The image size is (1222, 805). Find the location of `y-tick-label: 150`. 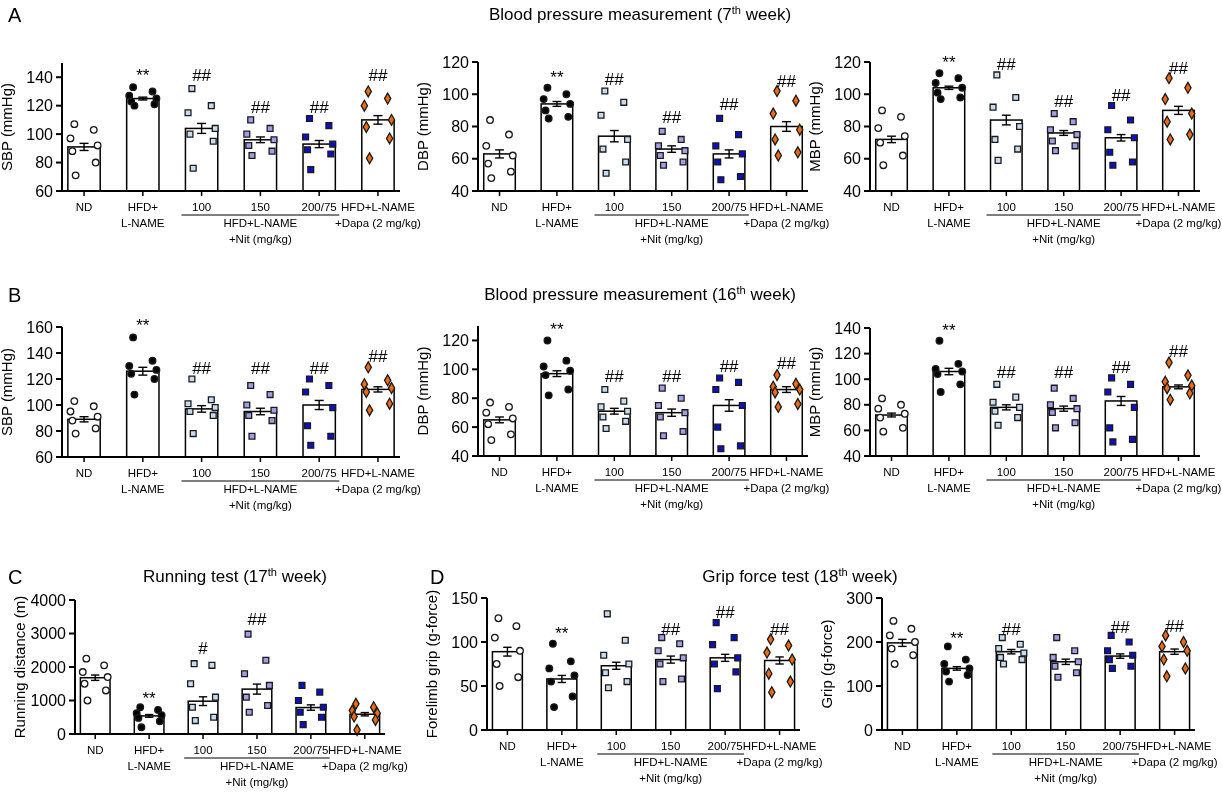

y-tick-label: 150 is located at coordinates (465, 598).